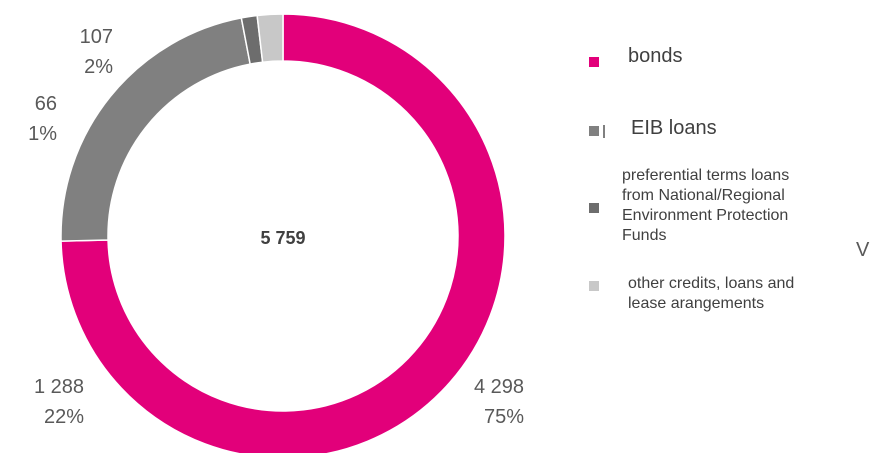 This screenshot has height=453, width=895. Describe the element at coordinates (504, 417) in the screenshot. I see `data-label-percent: 75%` at that location.